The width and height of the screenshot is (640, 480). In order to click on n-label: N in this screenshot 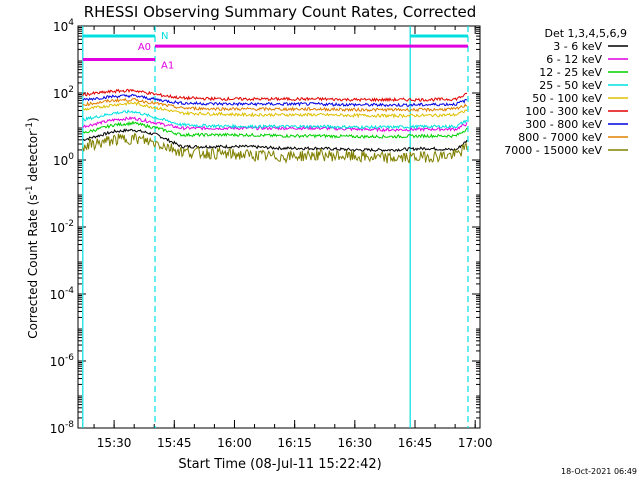, I will do `click(164, 36)`.